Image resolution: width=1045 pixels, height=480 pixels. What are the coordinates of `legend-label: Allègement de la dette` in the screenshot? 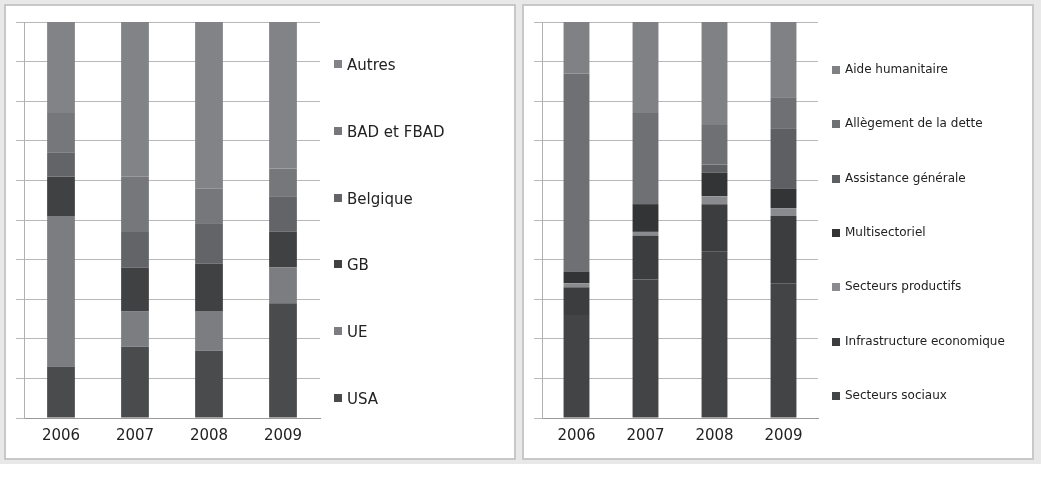 It's located at (914, 123).